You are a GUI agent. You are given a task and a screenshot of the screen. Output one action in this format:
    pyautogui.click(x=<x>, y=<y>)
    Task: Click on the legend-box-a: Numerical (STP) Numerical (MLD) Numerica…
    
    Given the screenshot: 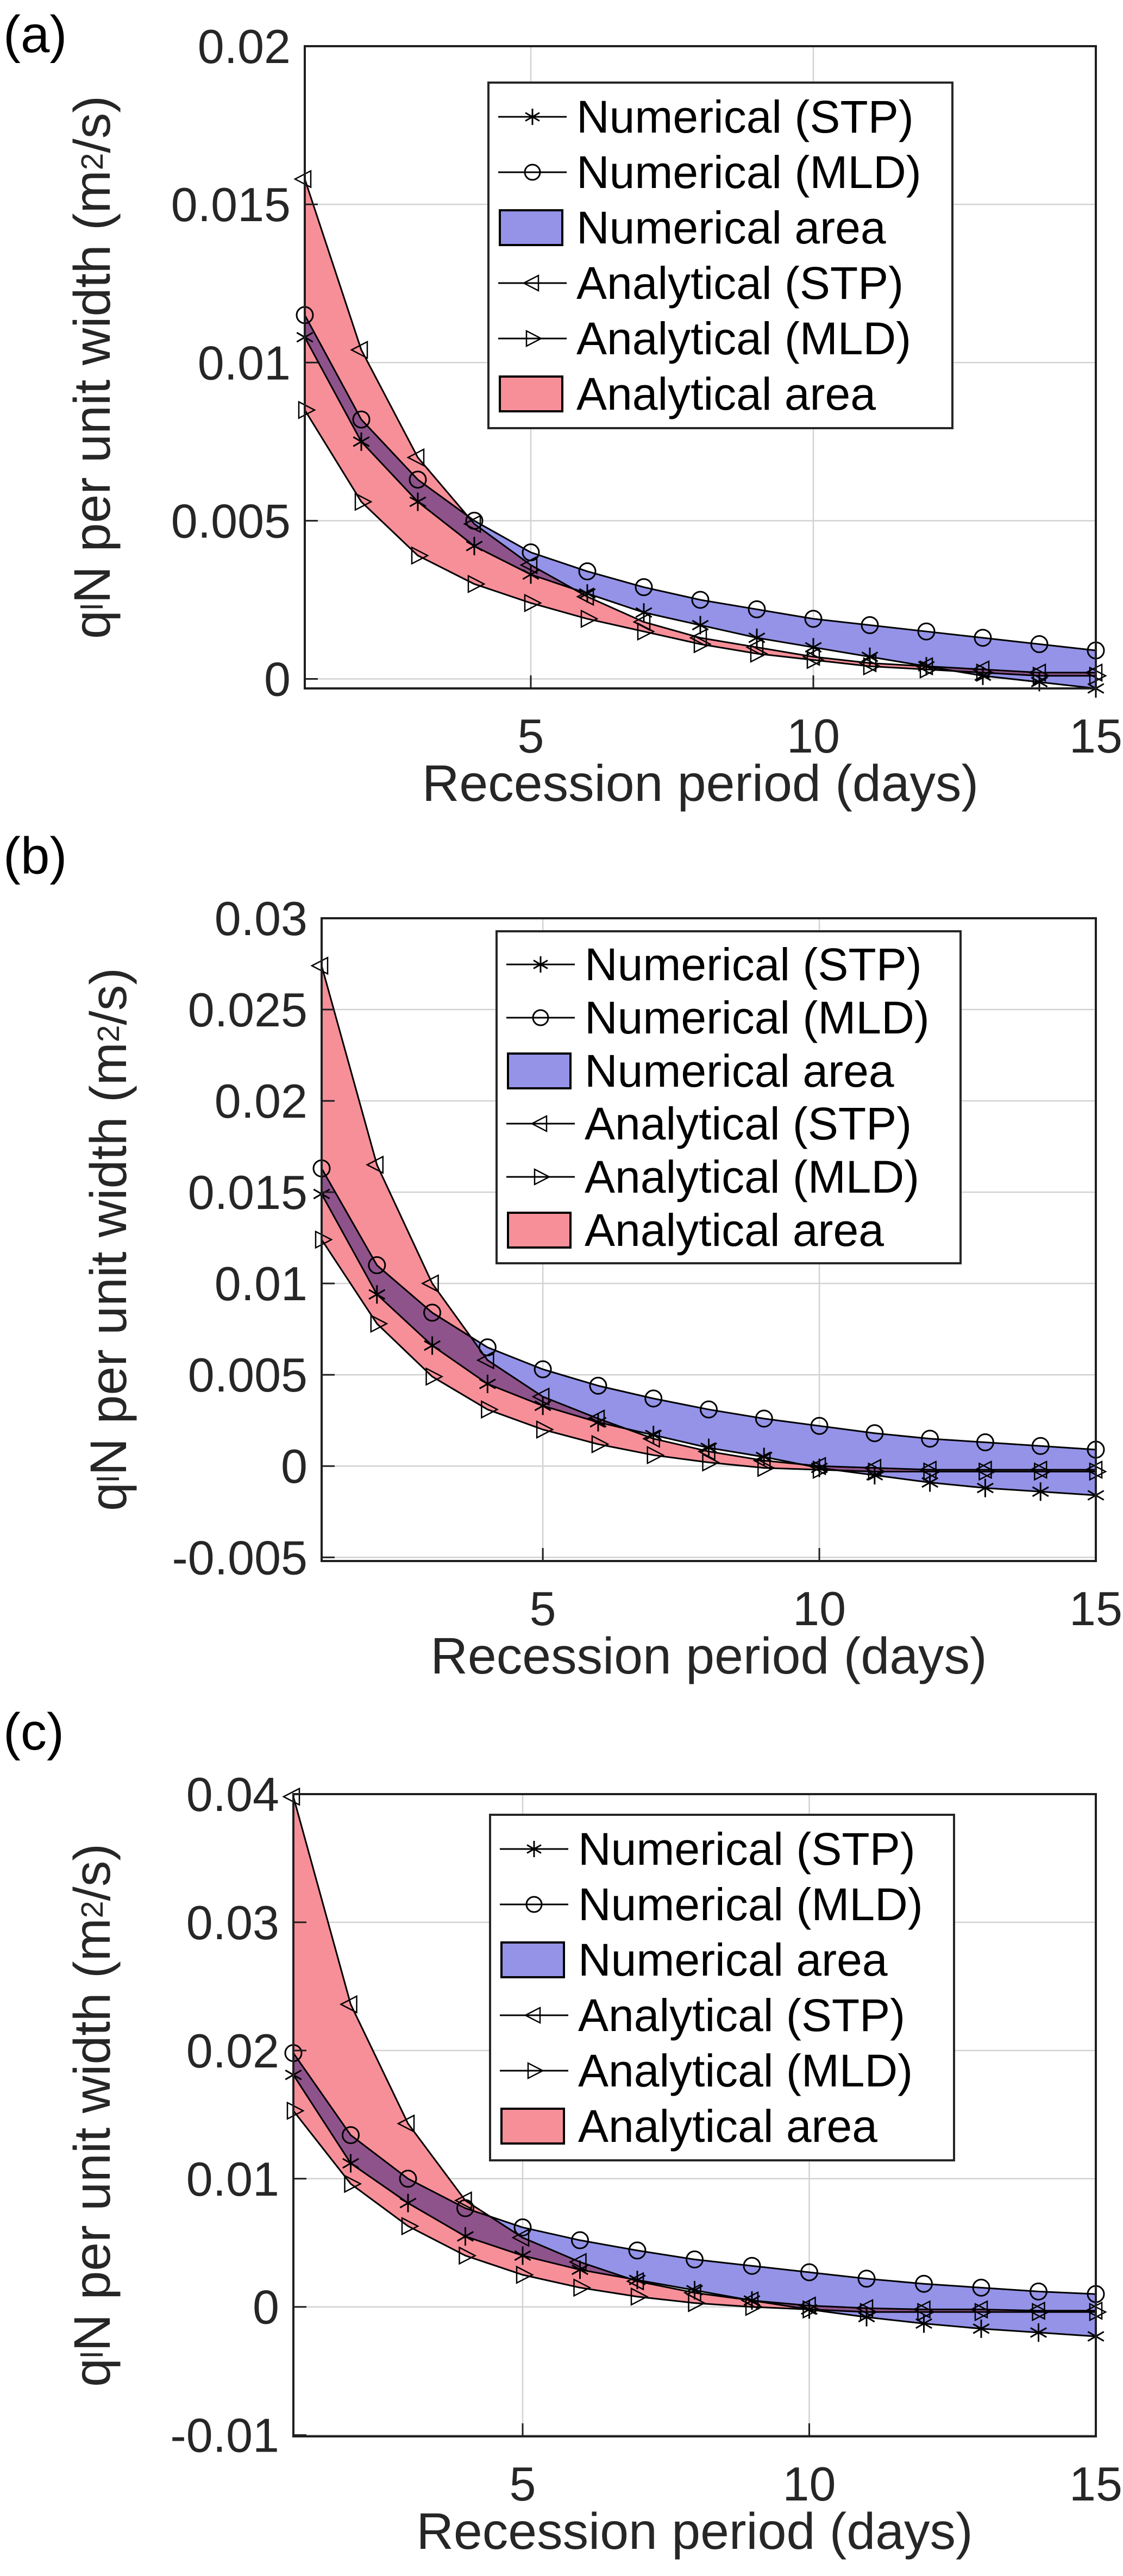 What is the action you would take?
    pyautogui.click(x=720, y=255)
    